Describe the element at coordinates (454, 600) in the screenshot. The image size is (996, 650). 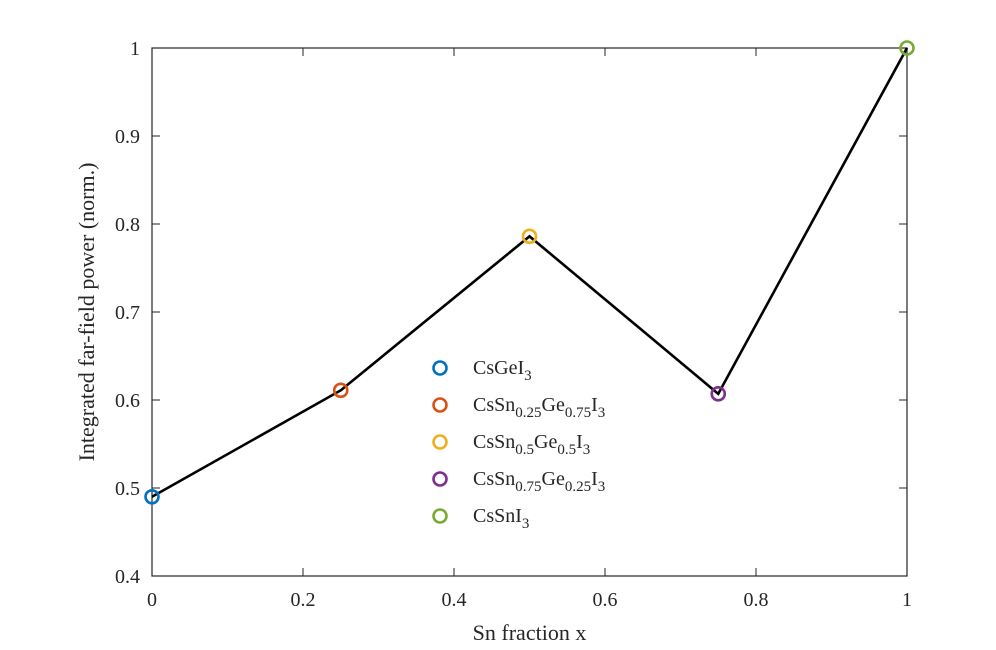
I see `x-tick-label: 0.4` at that location.